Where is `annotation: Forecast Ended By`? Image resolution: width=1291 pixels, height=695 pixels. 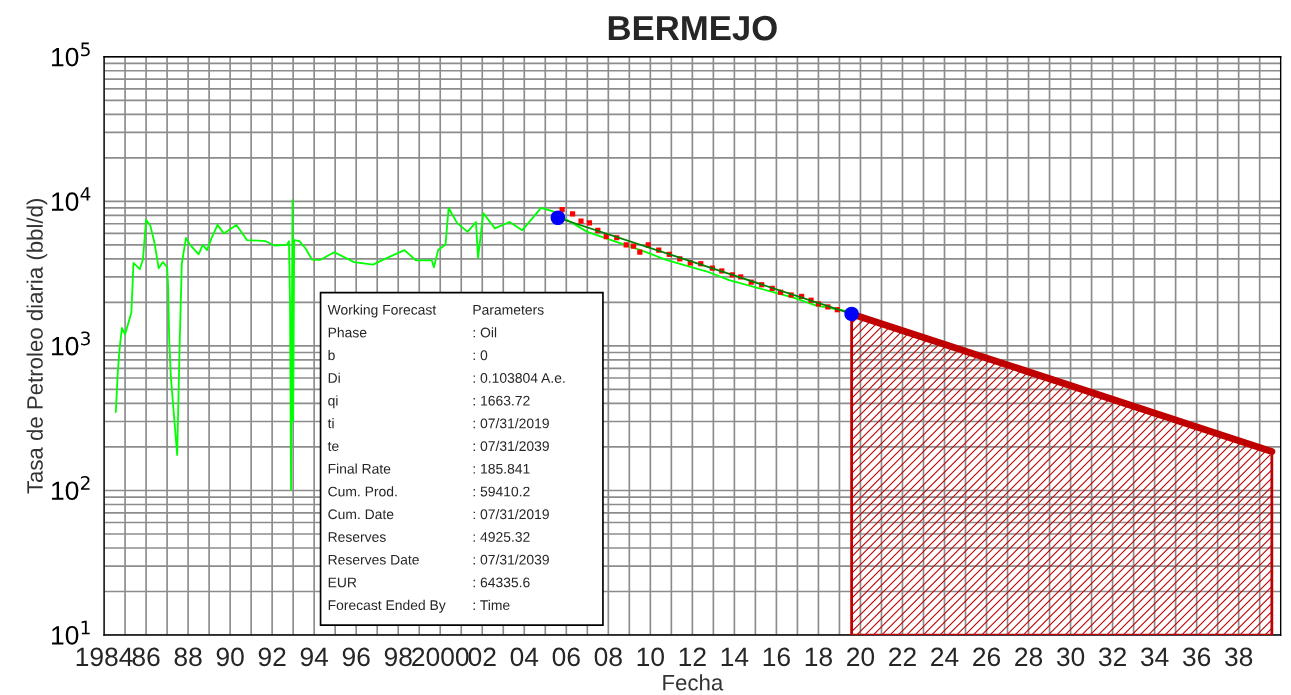 annotation: Forecast Ended By is located at coordinates (387, 606).